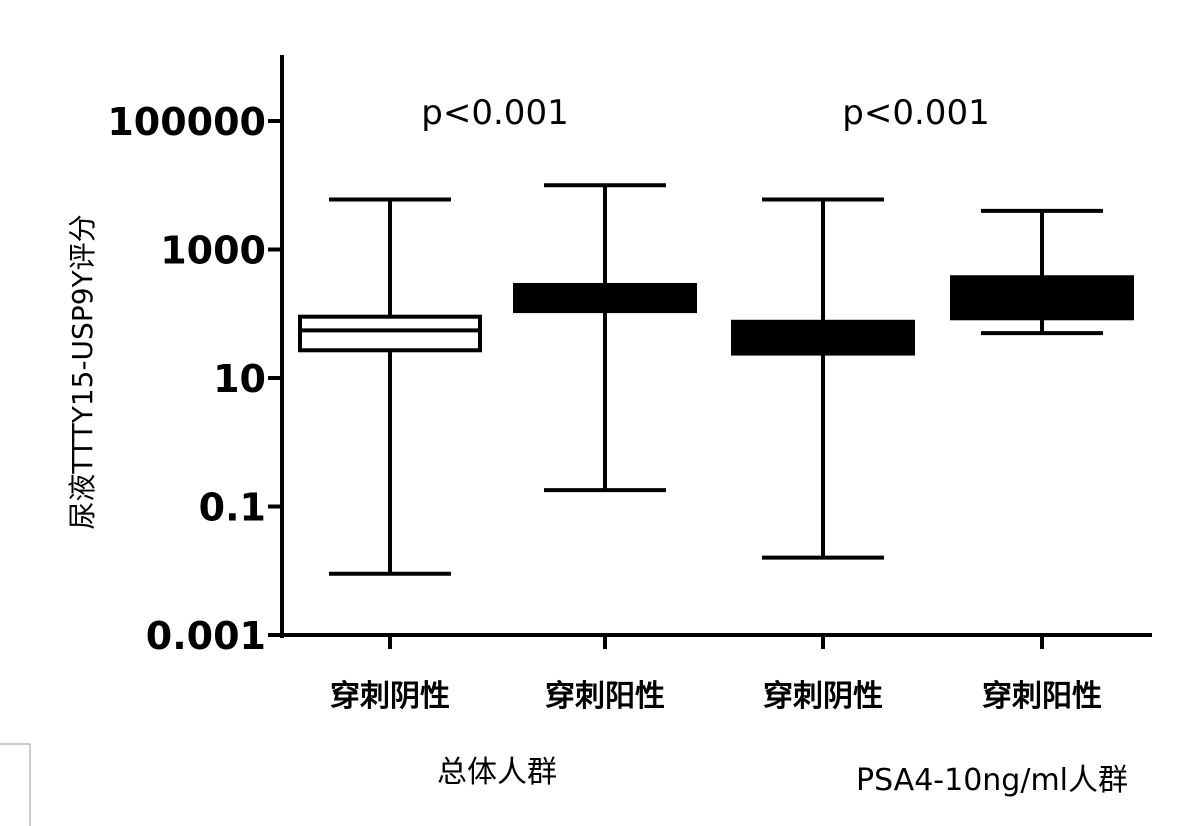  What do you see at coordinates (497, 772) in the screenshot?
I see `group-label: 总体人群` at bounding box center [497, 772].